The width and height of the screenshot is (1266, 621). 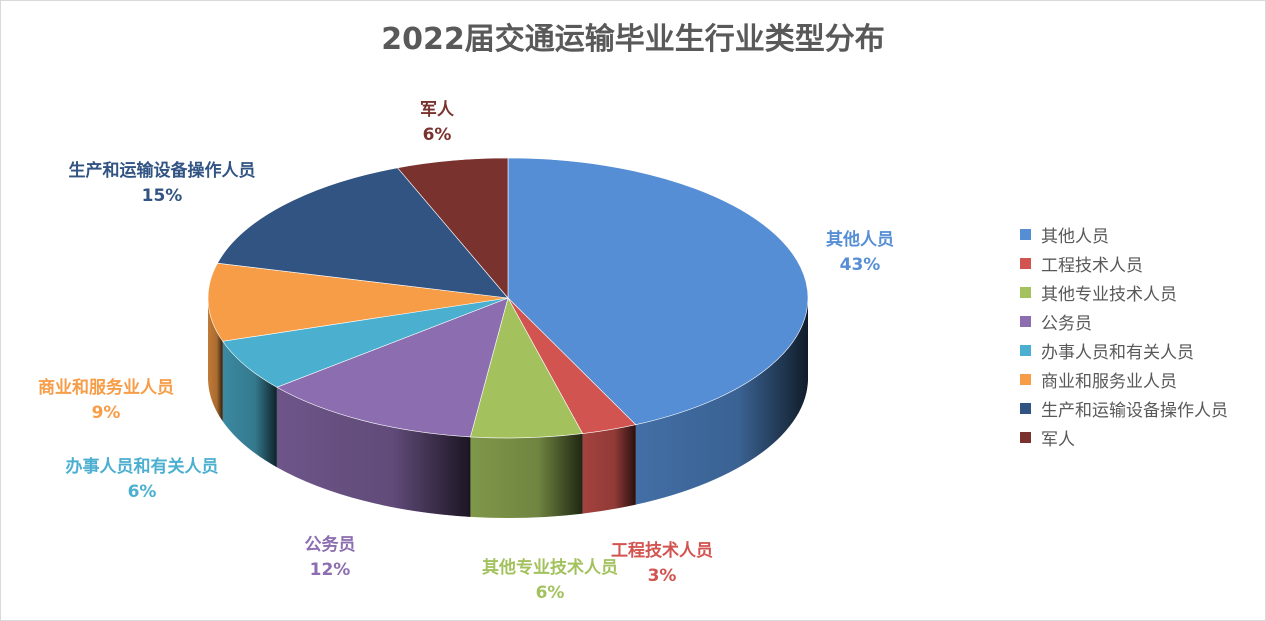 What do you see at coordinates (1124, 321) in the screenshot?
I see `legend-item-3: 公务员` at bounding box center [1124, 321].